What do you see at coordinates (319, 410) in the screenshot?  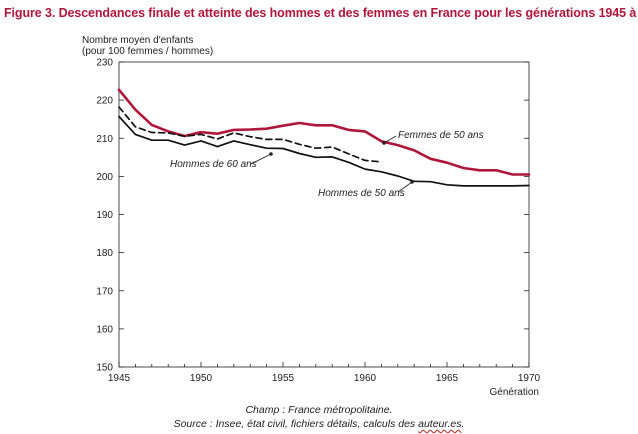 I see `chart-scope-note: Champ : France métropolitaine.` at bounding box center [319, 410].